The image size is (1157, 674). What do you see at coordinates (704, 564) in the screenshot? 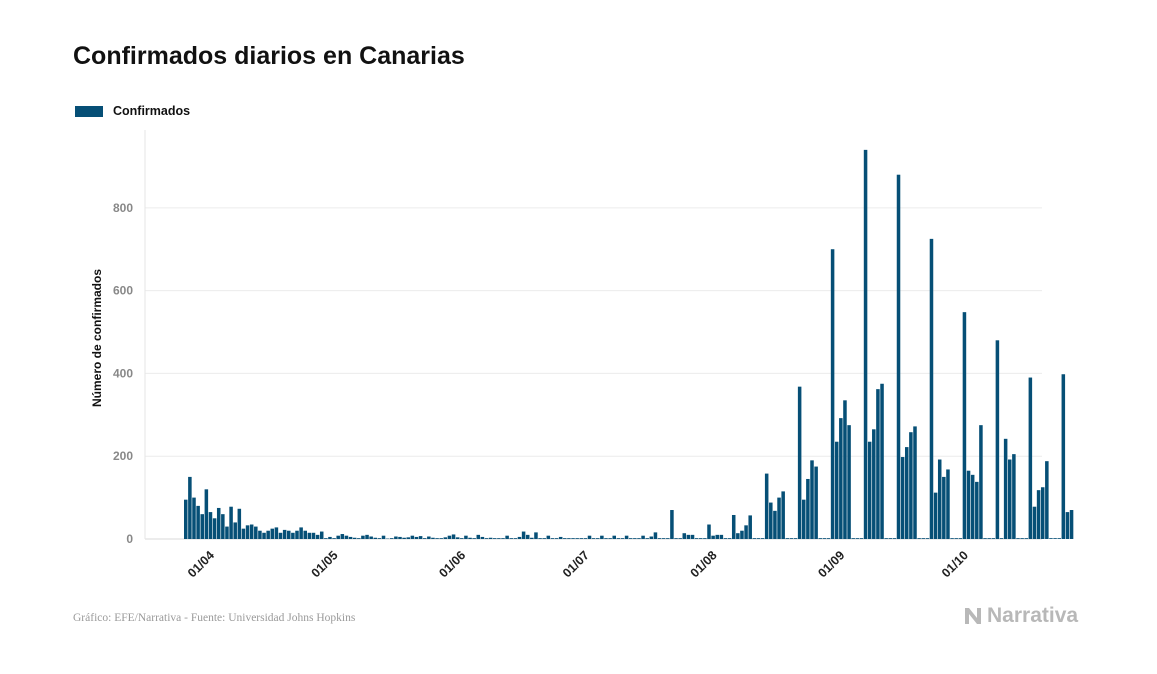
I see `x-tick-label: 01/08` at bounding box center [704, 564].